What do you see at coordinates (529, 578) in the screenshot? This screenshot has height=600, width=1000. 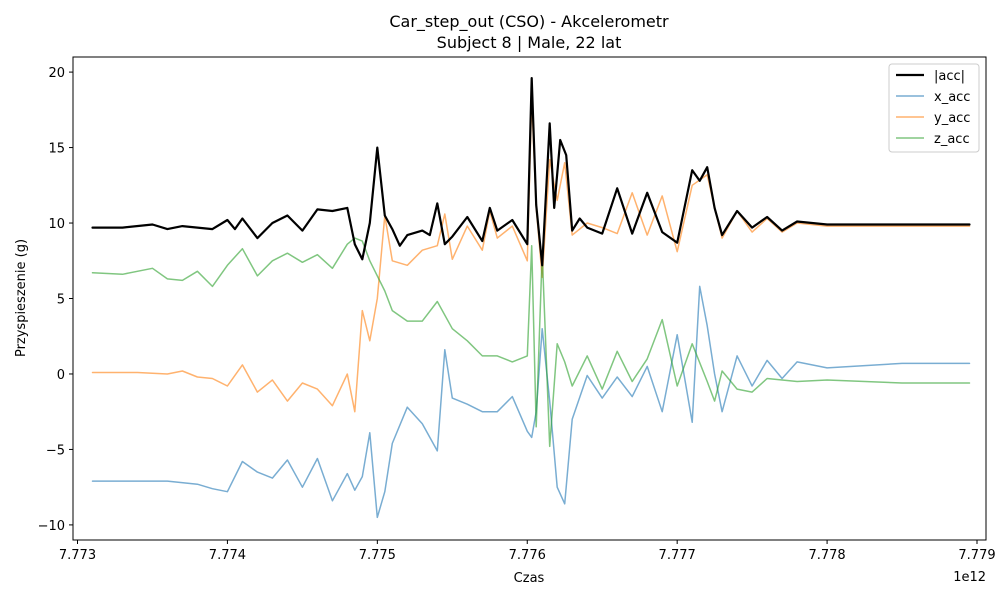 I see `x-axis-label: Czas` at bounding box center [529, 578].